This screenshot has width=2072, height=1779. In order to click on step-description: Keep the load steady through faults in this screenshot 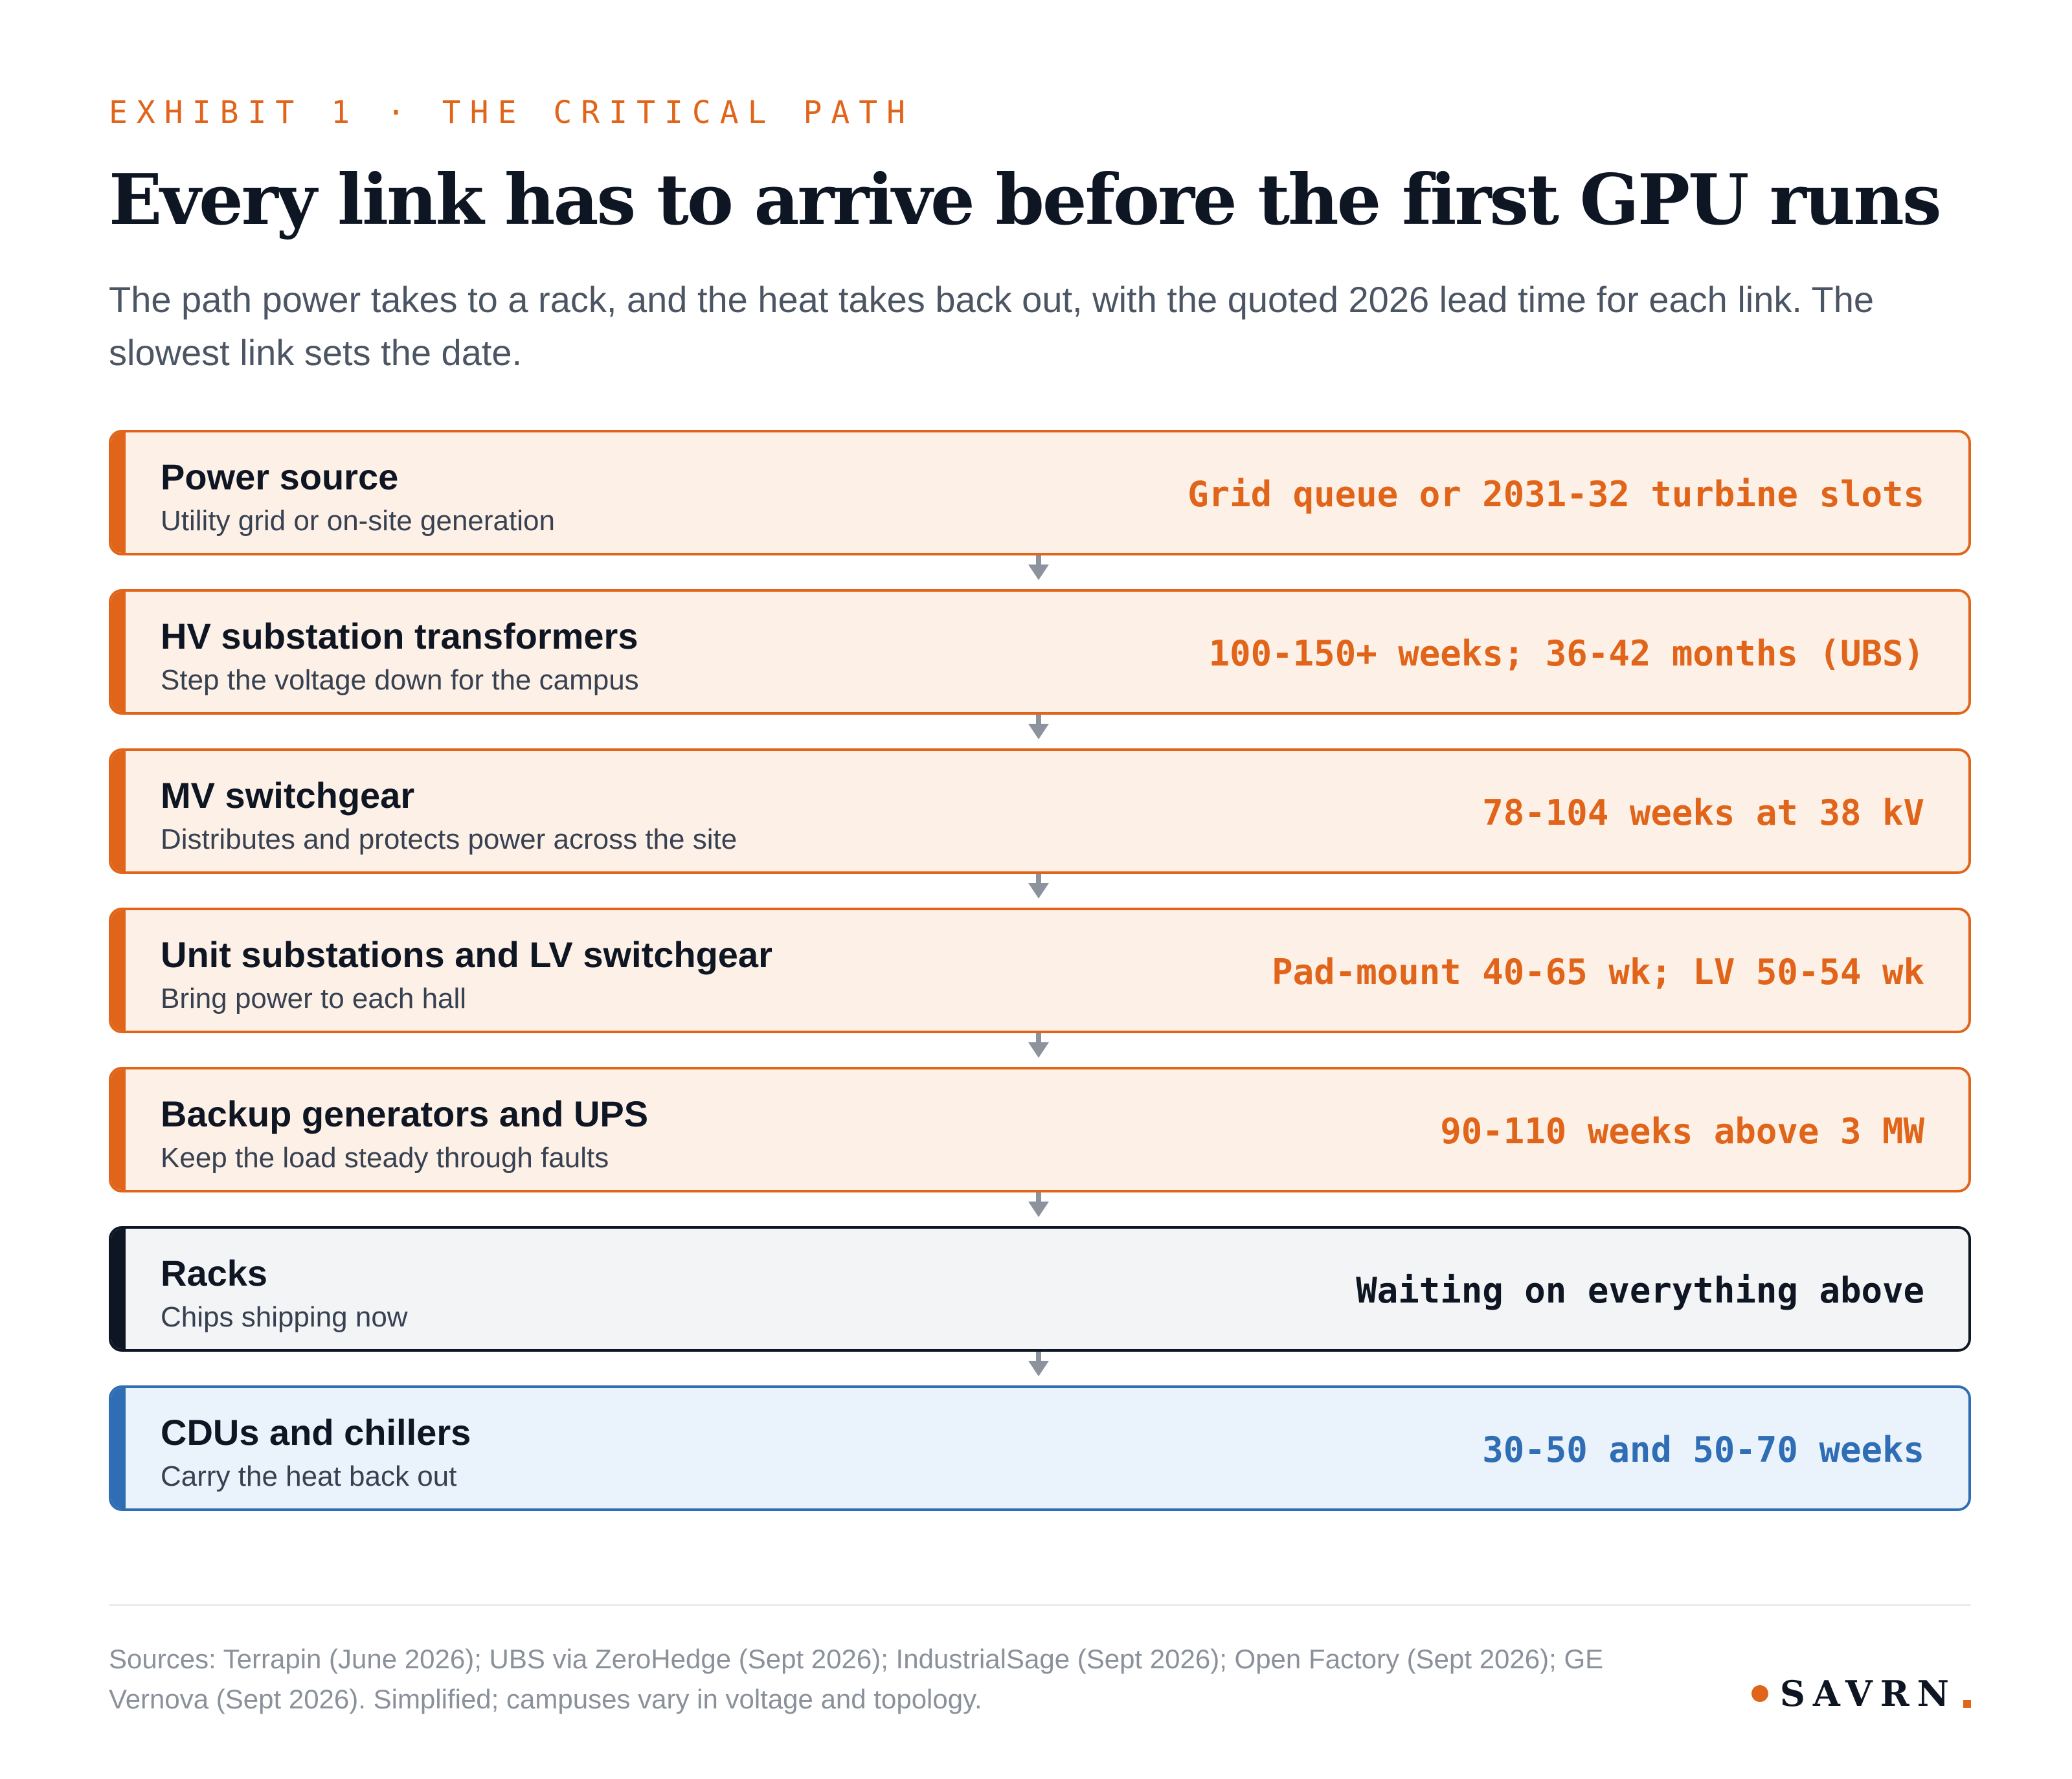, I will do `click(385, 1158)`.